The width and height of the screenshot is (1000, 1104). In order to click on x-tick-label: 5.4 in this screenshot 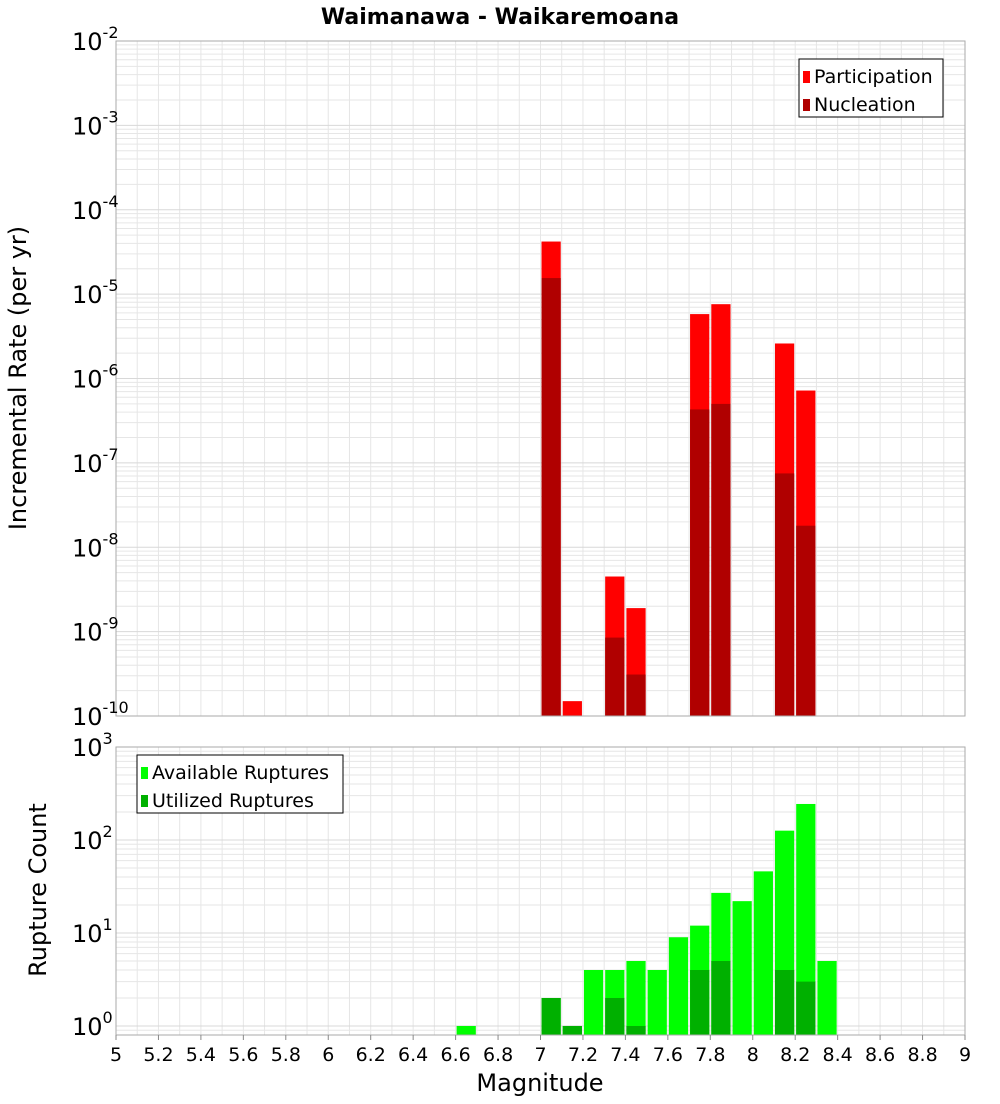, I will do `click(201, 1055)`.